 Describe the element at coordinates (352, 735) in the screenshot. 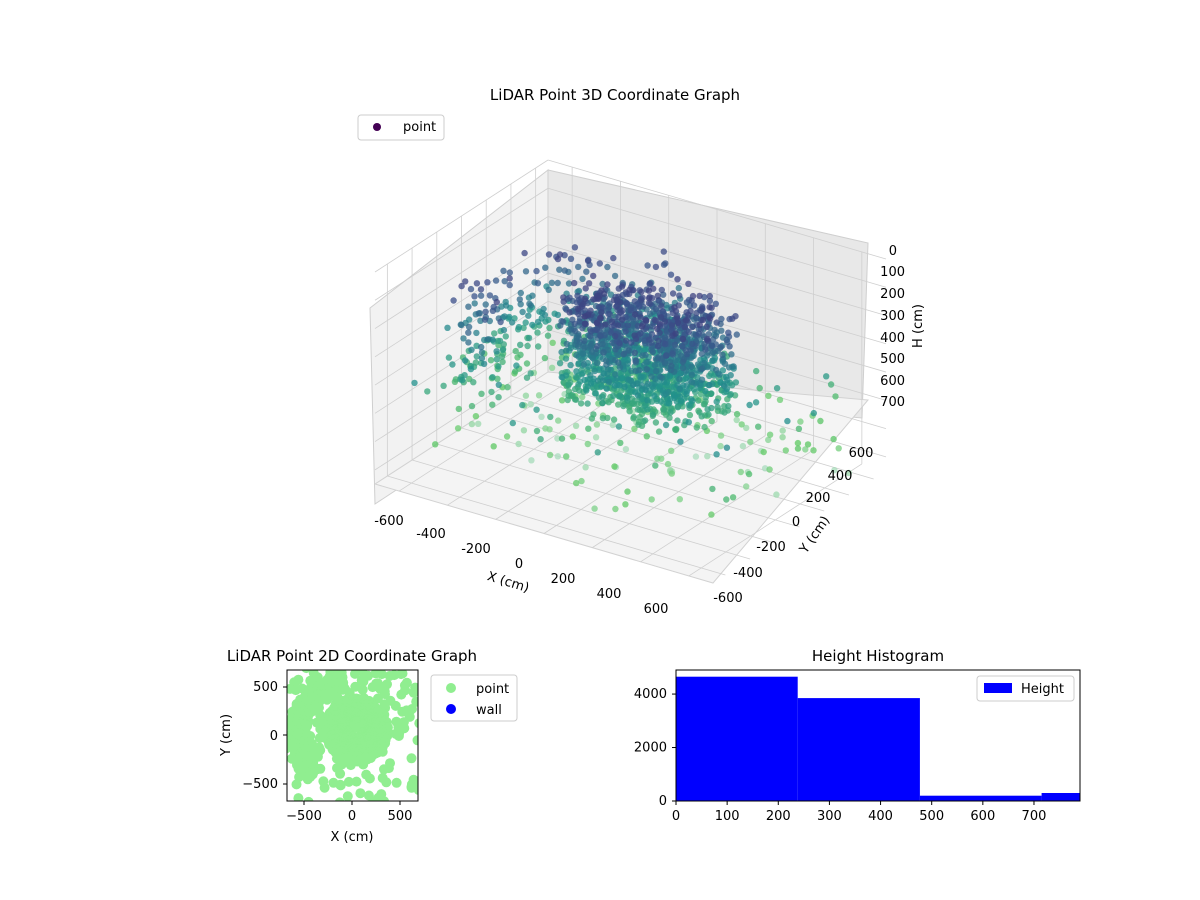

I see `scatter-points-2d` at that location.